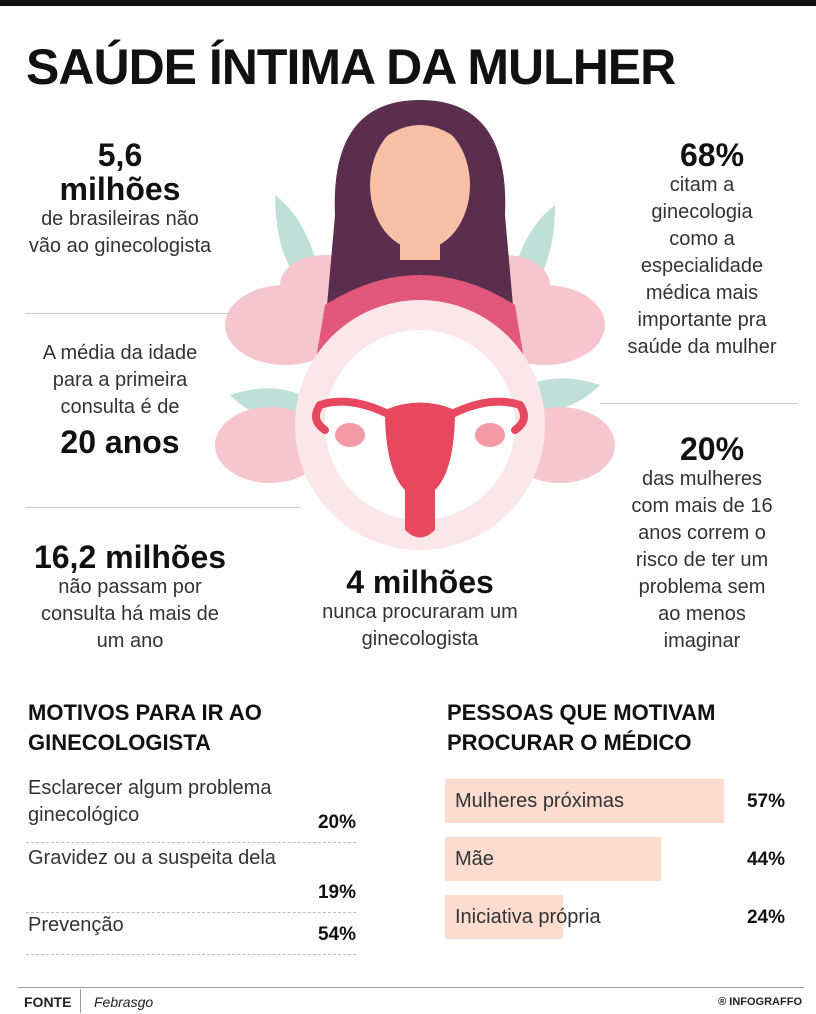 This screenshot has width=816, height=1014. Describe the element at coordinates (120, 155) in the screenshot. I see `stat-value: 5,6` at that location.